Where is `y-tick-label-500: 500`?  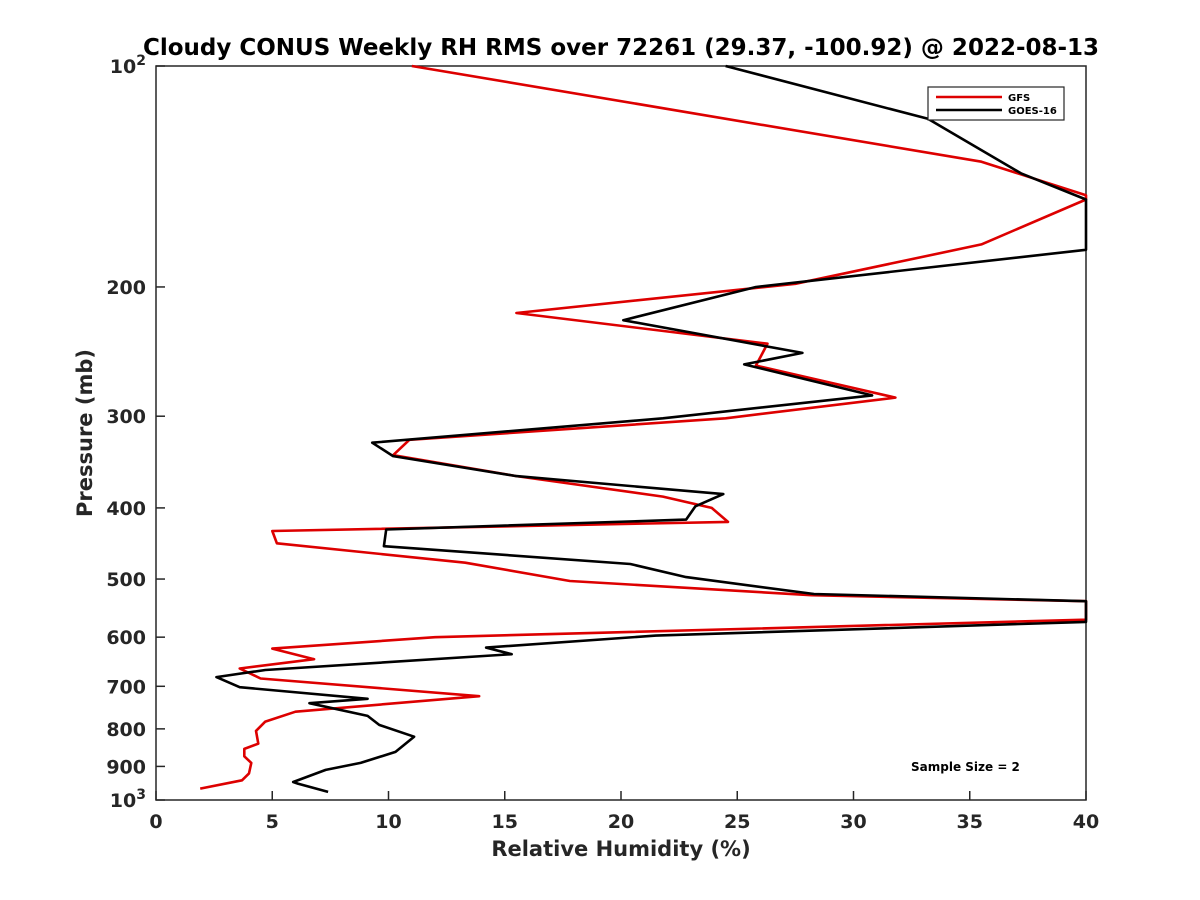 y-tick-label-500: 500 is located at coordinates (126, 580).